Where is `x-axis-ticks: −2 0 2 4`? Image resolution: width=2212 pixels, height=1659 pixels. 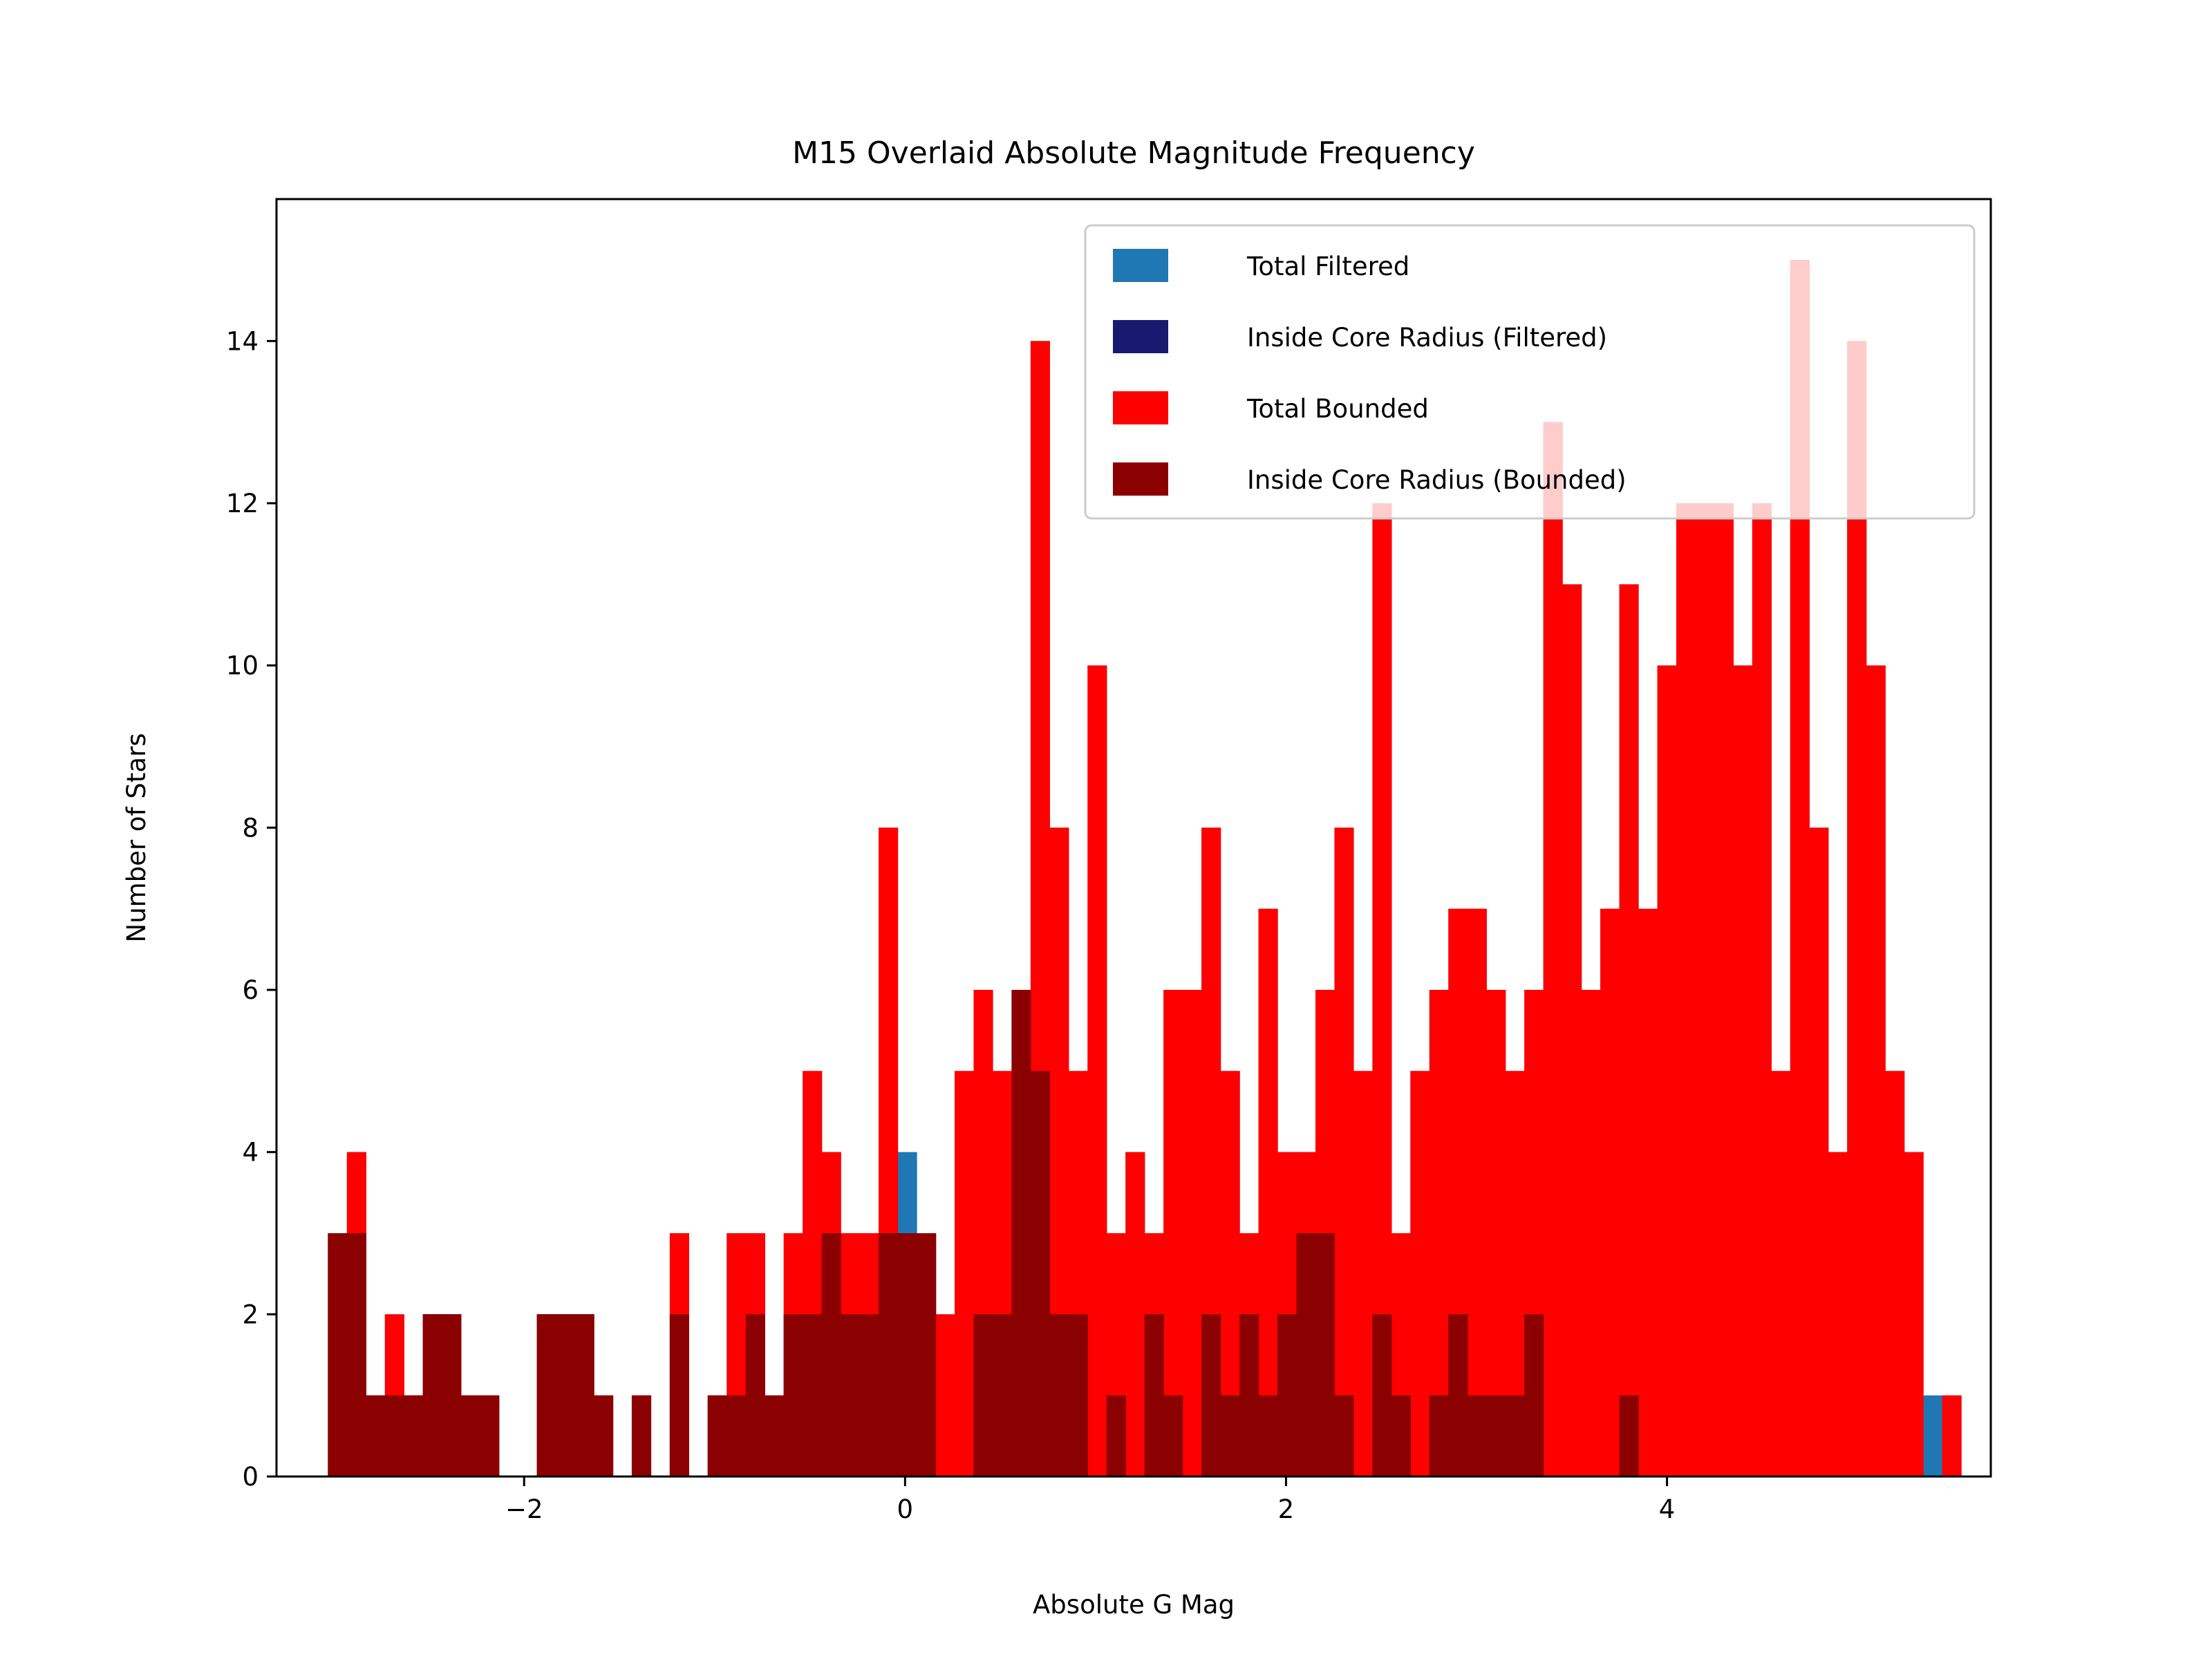 x-axis-ticks: −2 0 2 4 is located at coordinates (1090, 1501).